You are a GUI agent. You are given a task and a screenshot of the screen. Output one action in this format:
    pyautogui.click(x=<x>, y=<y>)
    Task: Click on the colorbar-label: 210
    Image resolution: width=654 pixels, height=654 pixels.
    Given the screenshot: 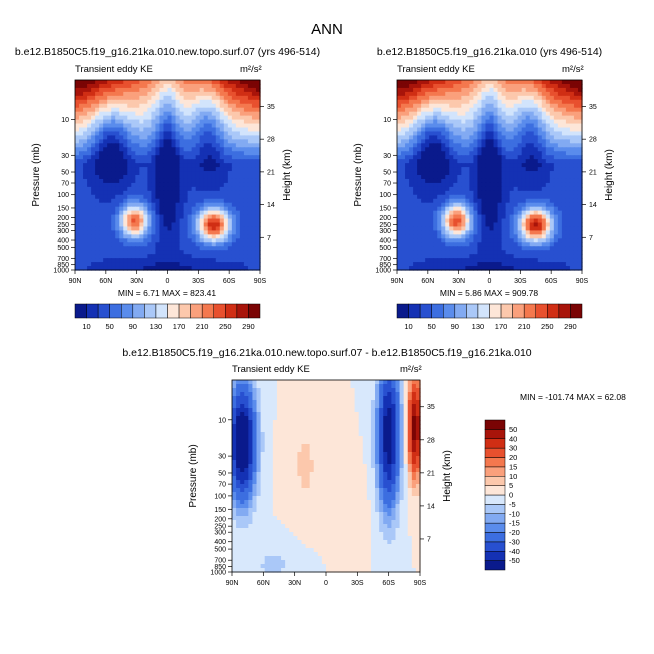 What is the action you would take?
    pyautogui.click(x=202, y=326)
    